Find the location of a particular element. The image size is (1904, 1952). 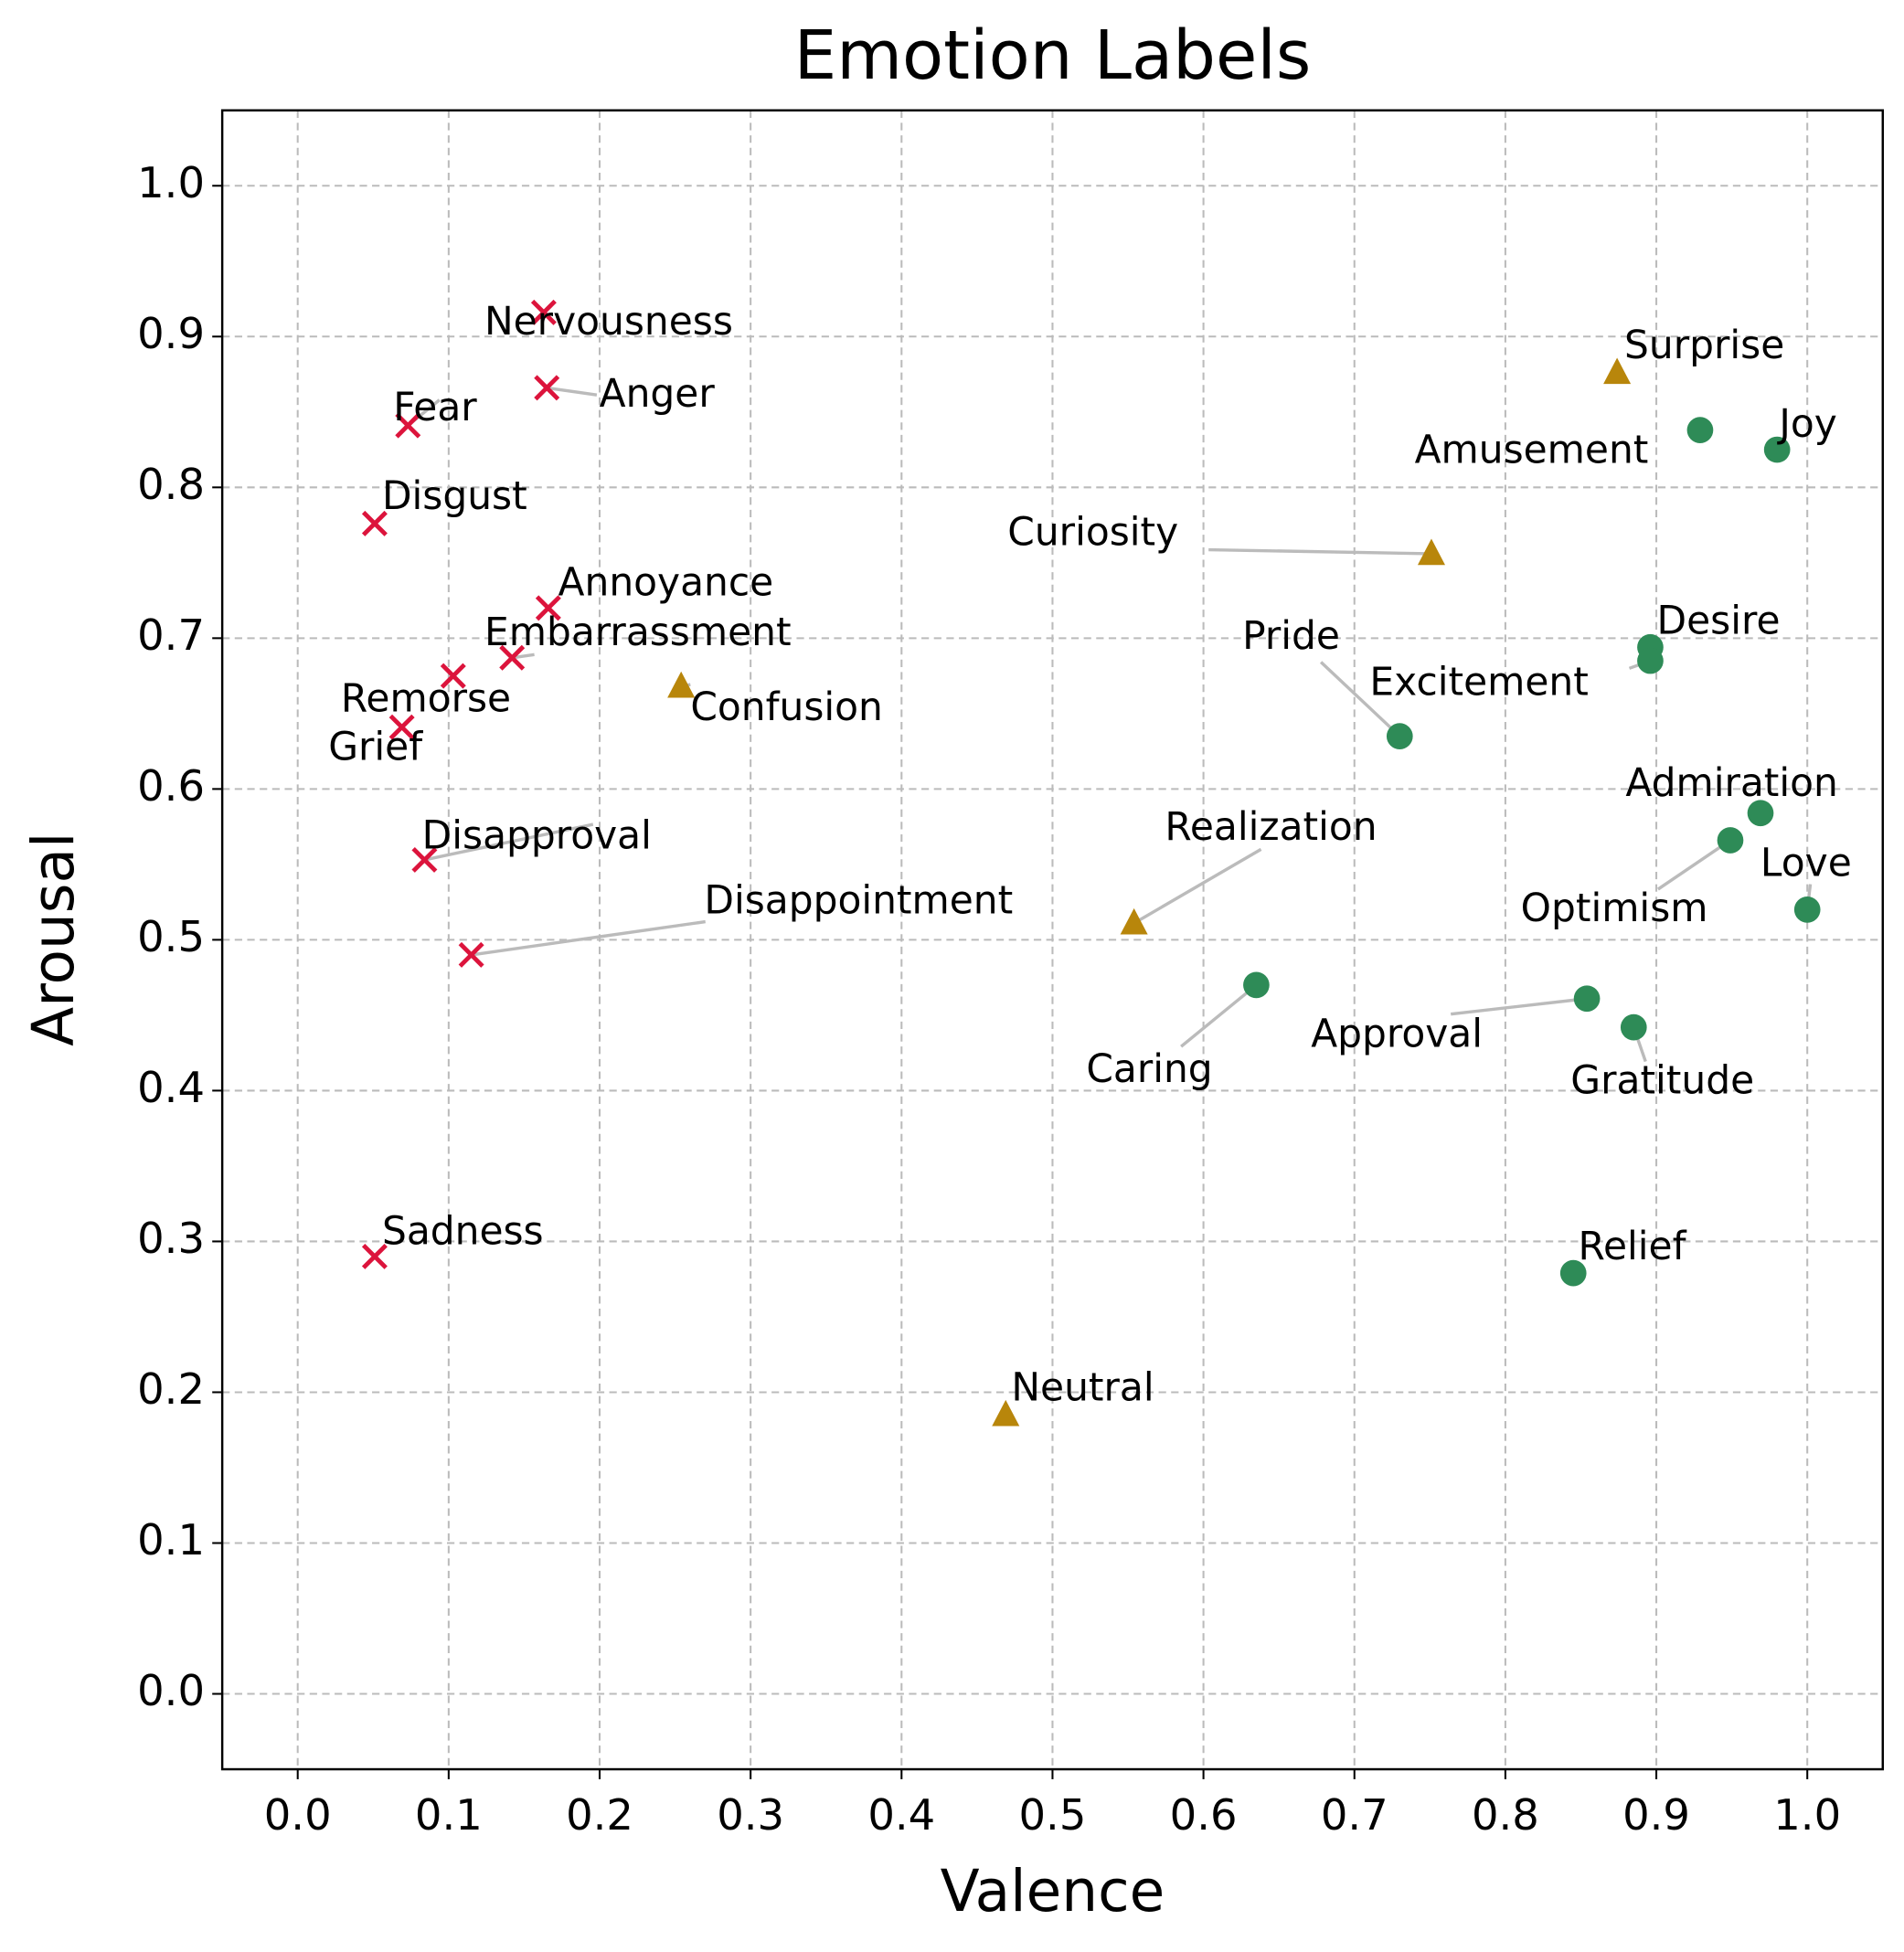

x-tick-label: 0.5 is located at coordinates (1053, 1815).